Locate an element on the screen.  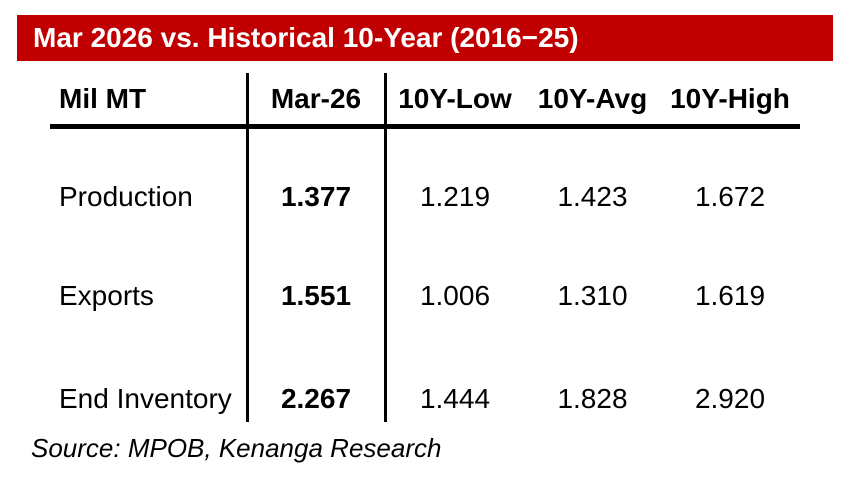
10y-avg-value: 1.423 is located at coordinates (592, 196).